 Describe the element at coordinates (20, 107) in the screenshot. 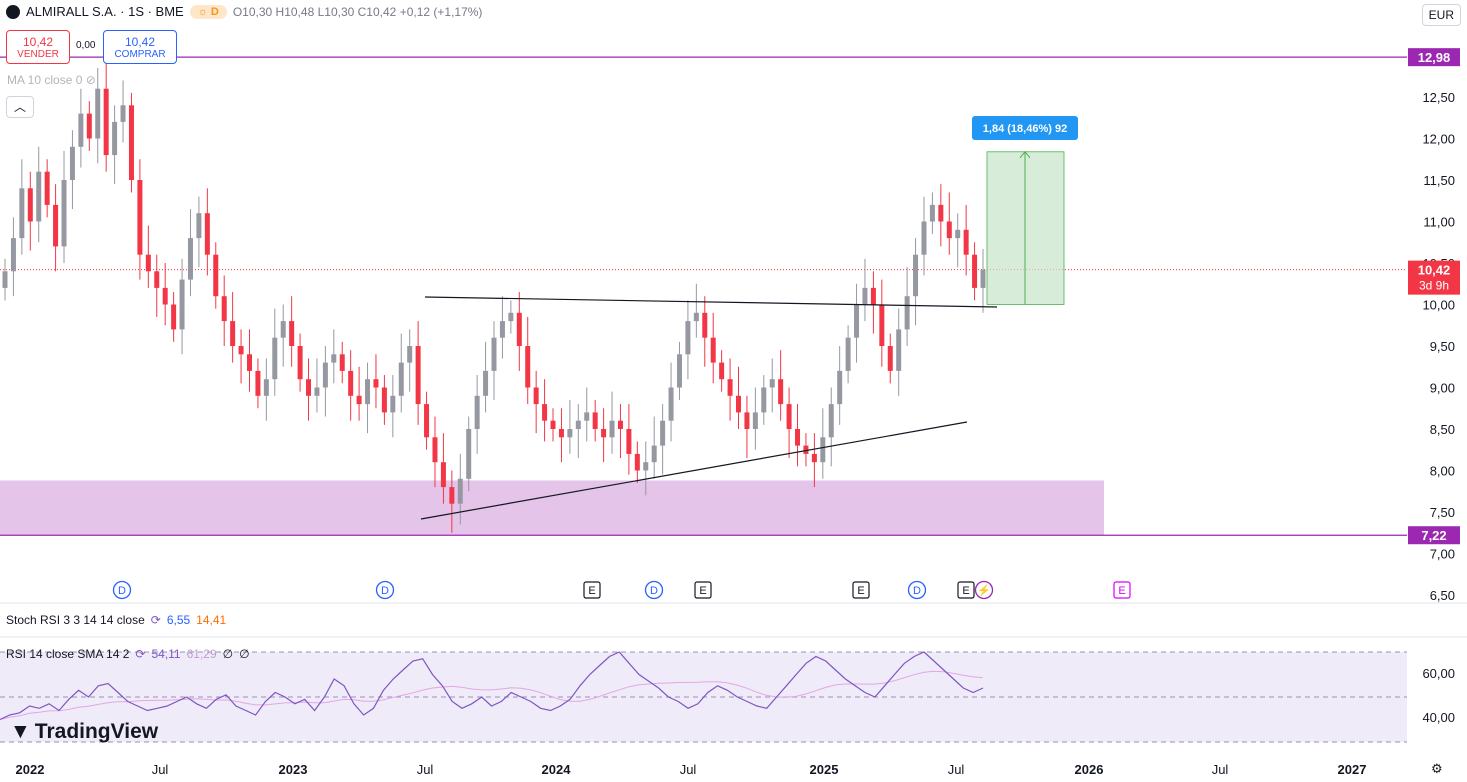

I see `collapse-legend-button: ︿` at that location.